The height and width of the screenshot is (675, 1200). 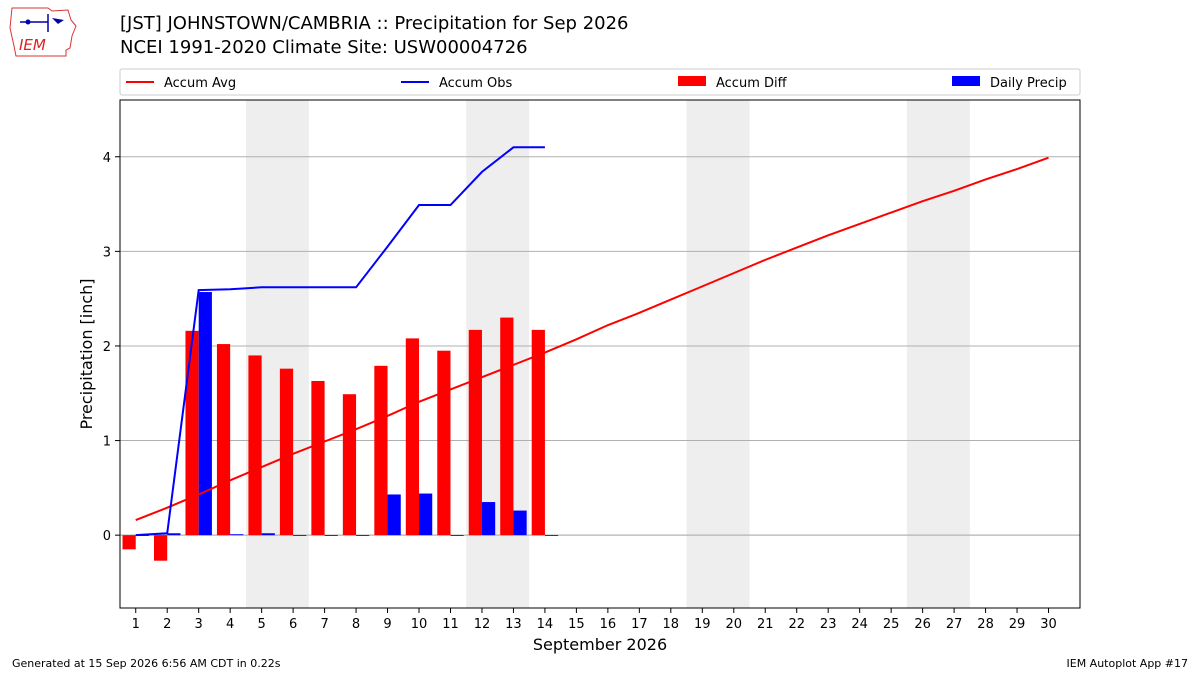 What do you see at coordinates (107, 158) in the screenshot?
I see `y-tick-label: 4` at bounding box center [107, 158].